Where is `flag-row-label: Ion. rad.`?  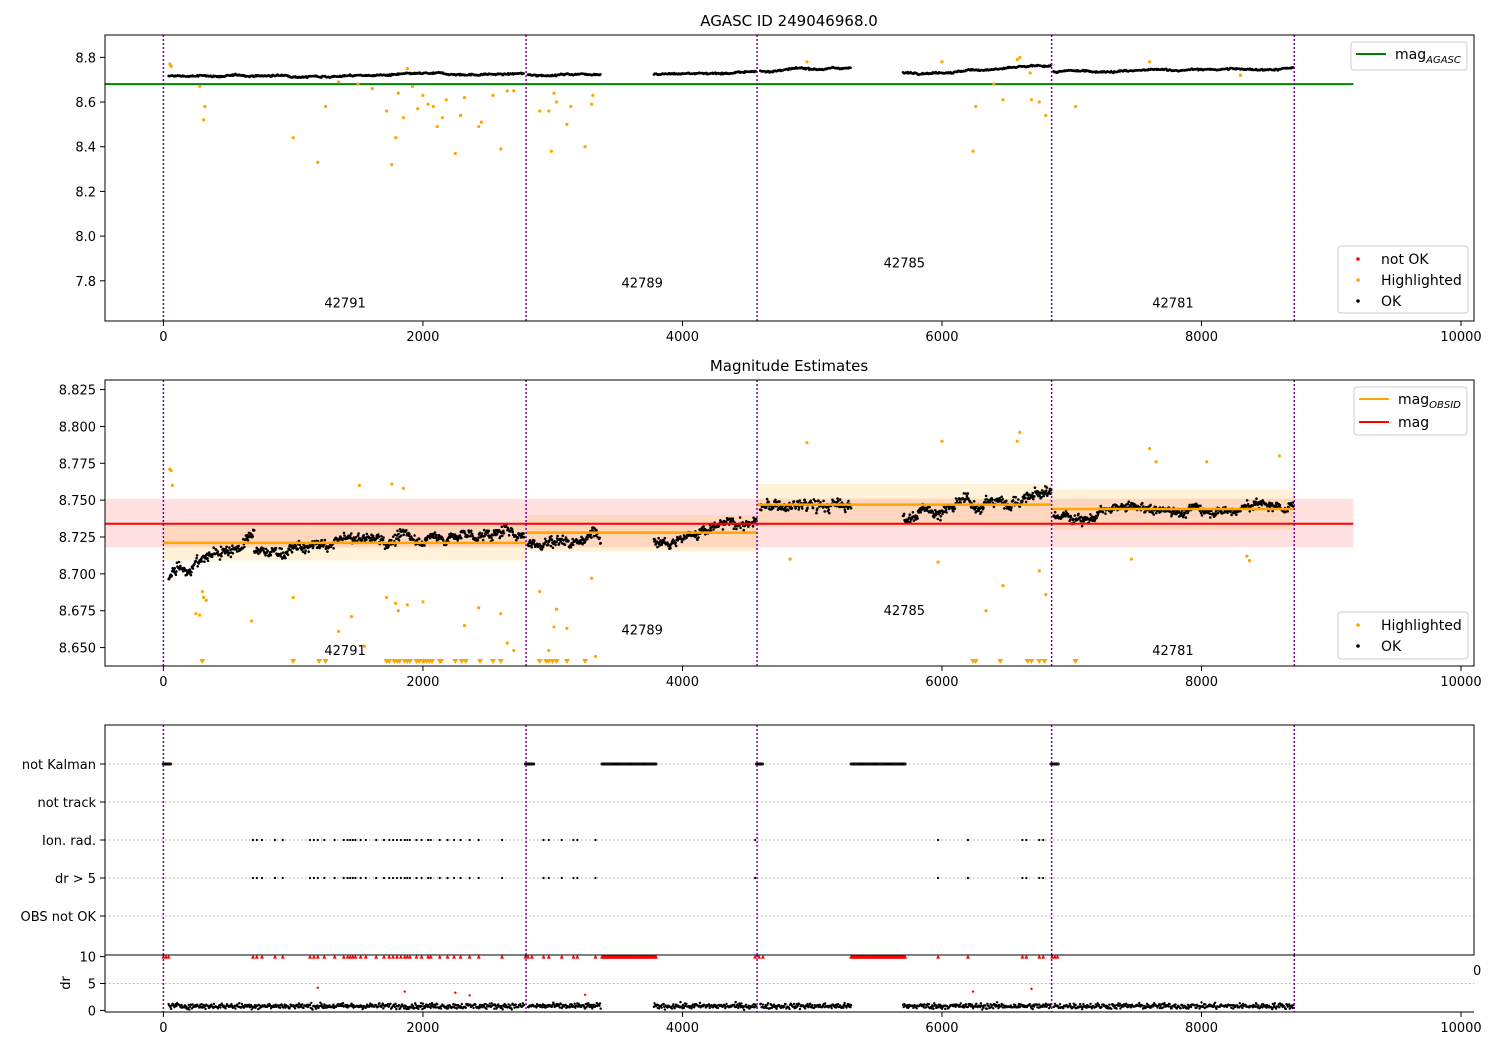 flag-row-label: Ion. rad. is located at coordinates (69, 841).